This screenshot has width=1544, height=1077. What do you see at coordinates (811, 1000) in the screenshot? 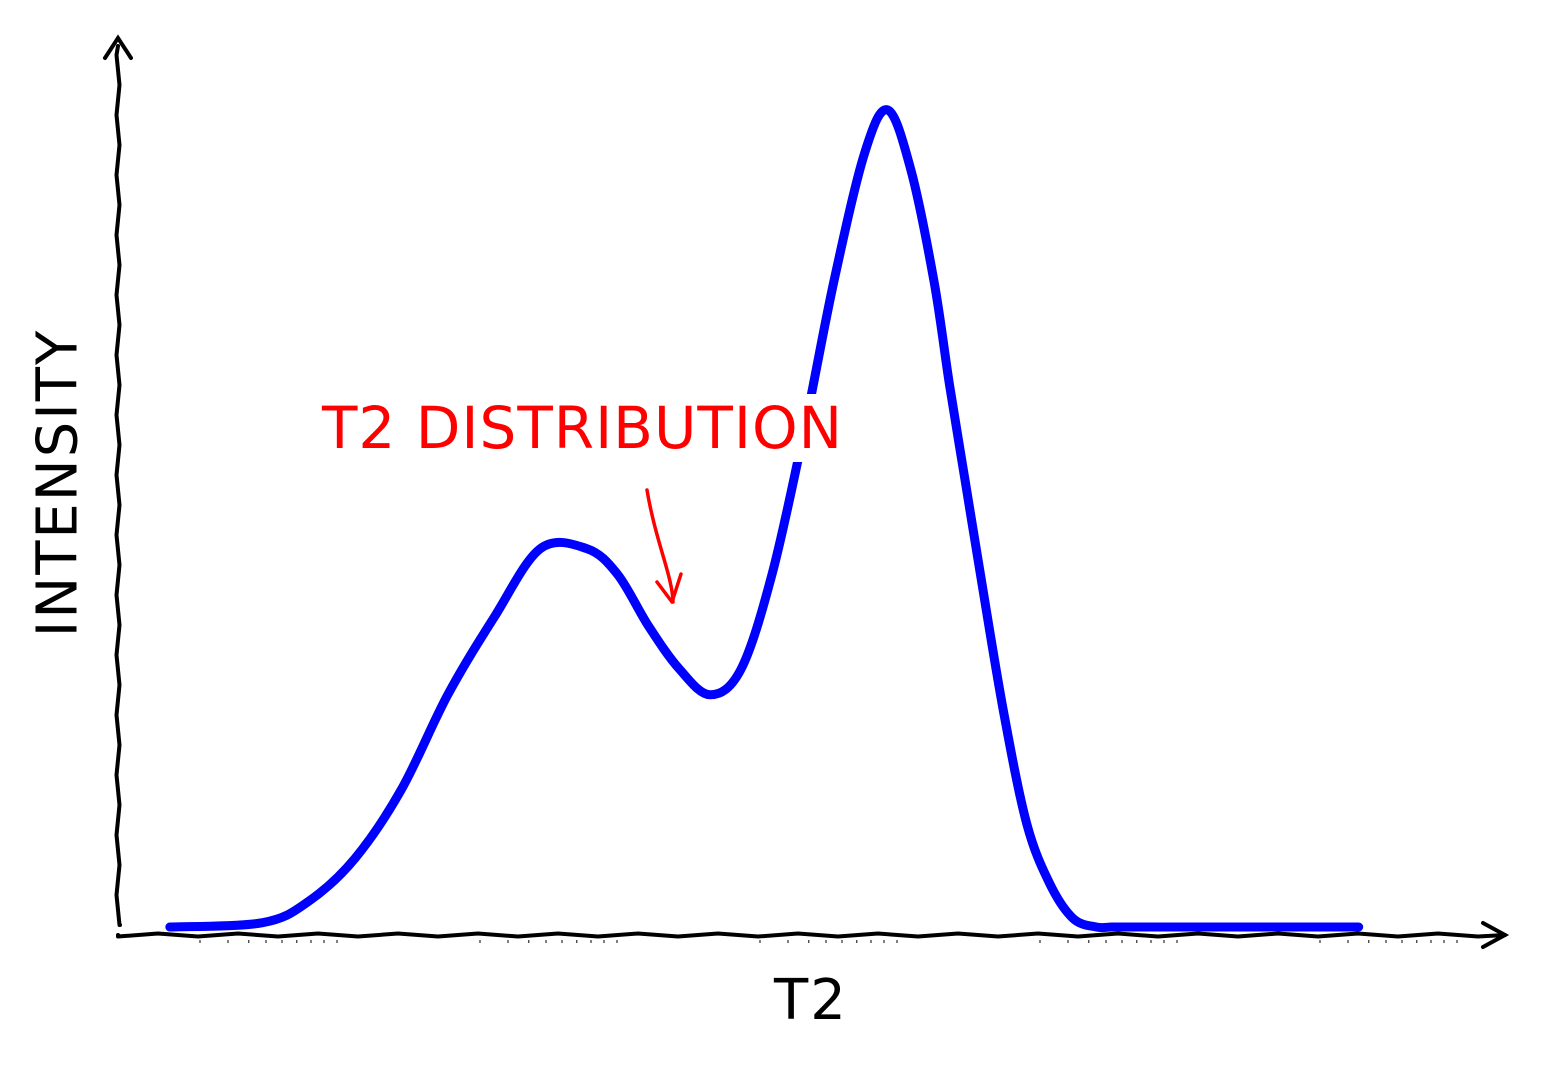
I see `x-axis-label: T2` at bounding box center [811, 1000].